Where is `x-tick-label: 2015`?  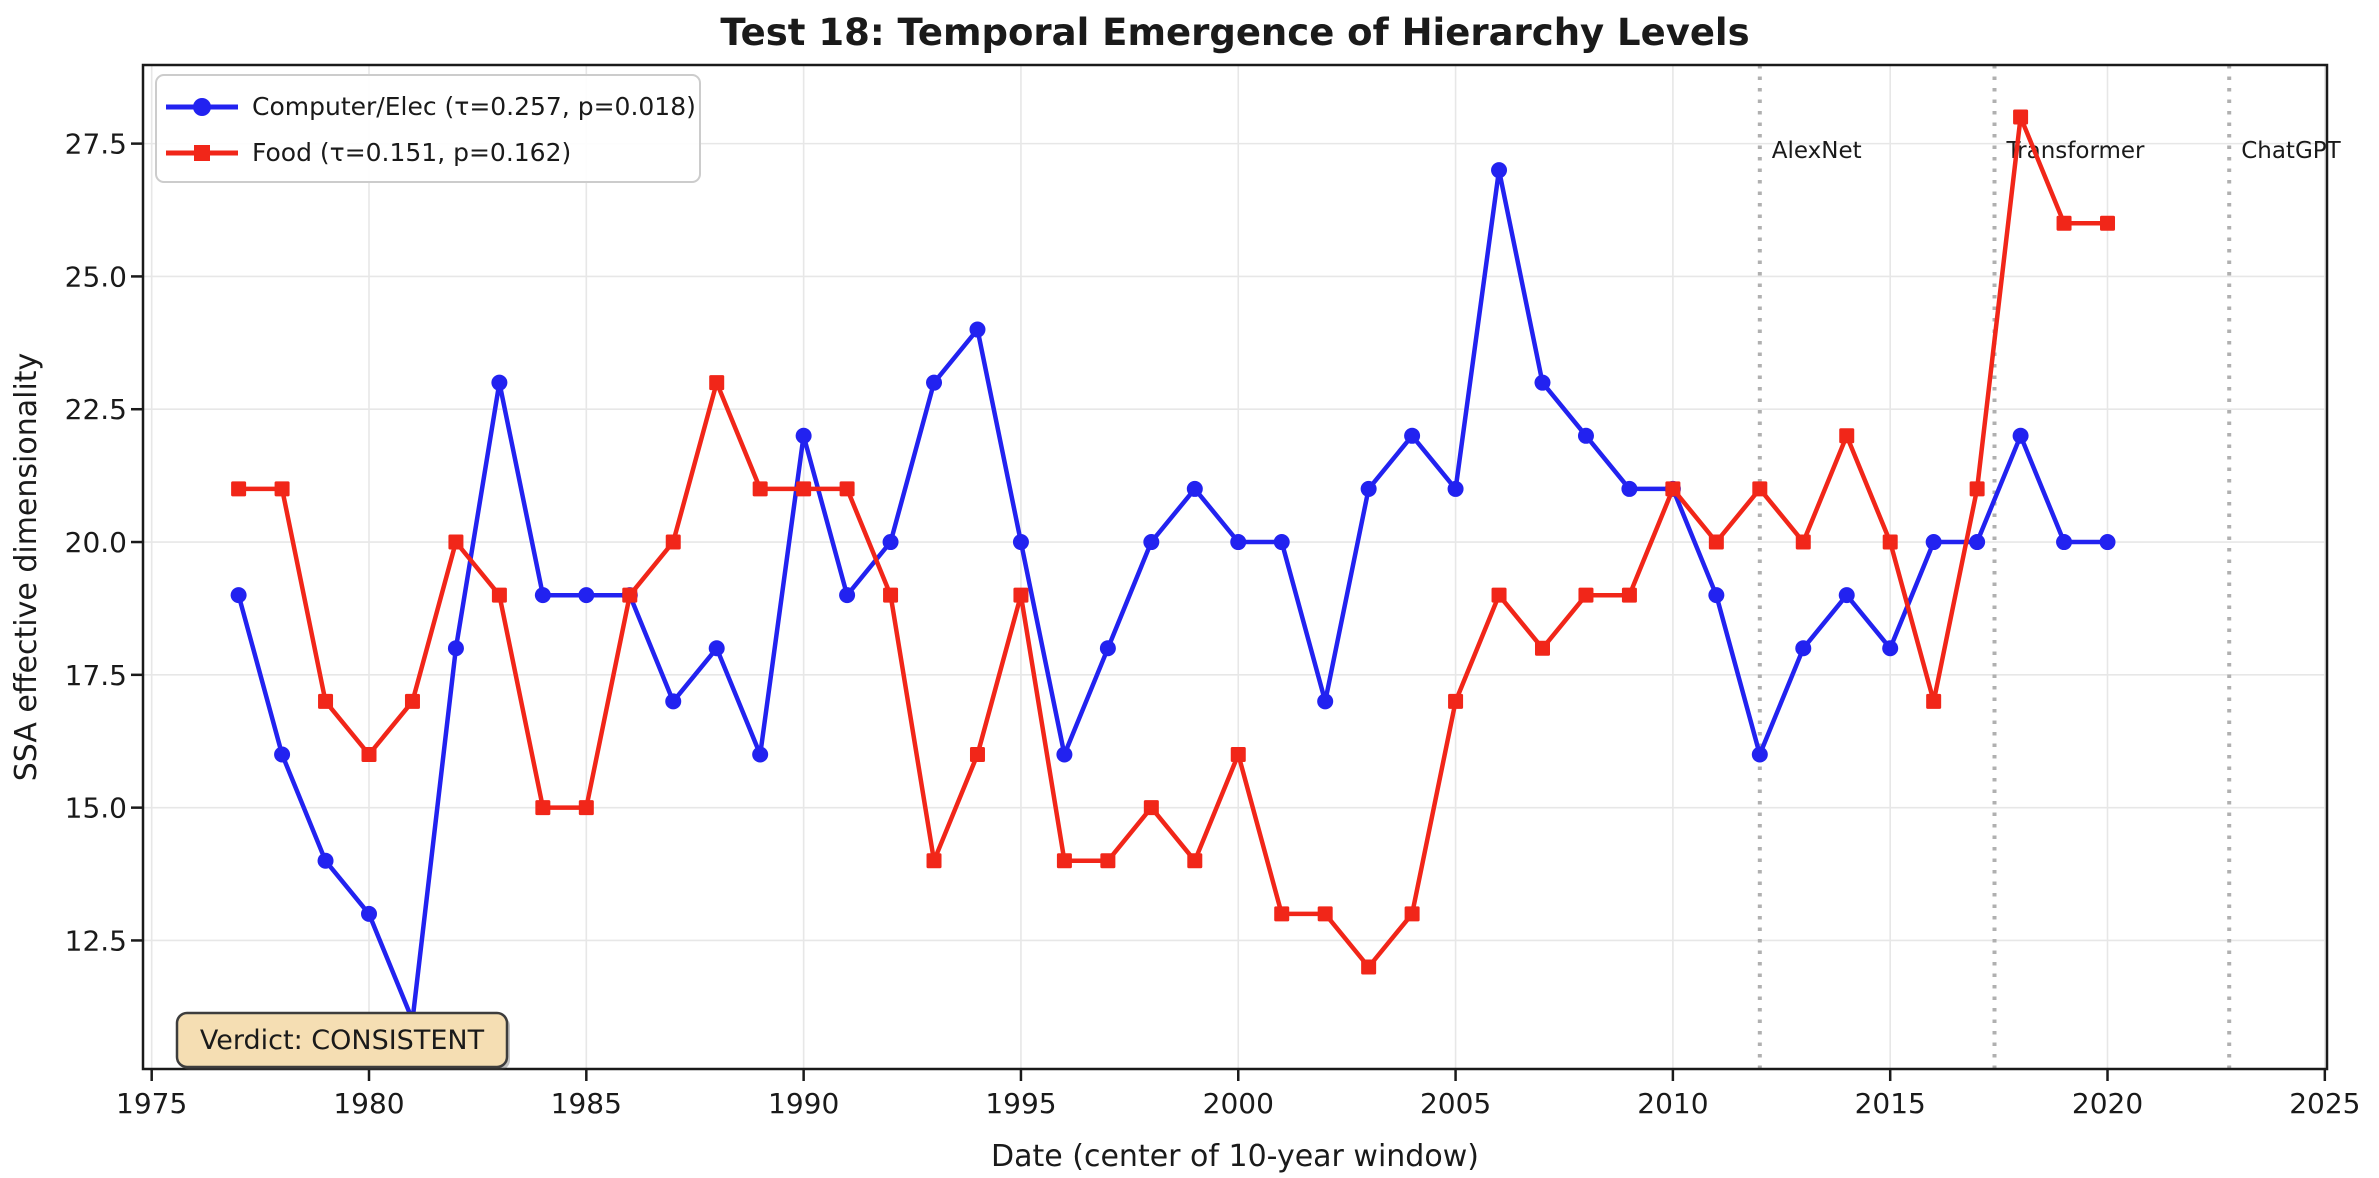 x-tick-label: 2015 is located at coordinates (1890, 1103).